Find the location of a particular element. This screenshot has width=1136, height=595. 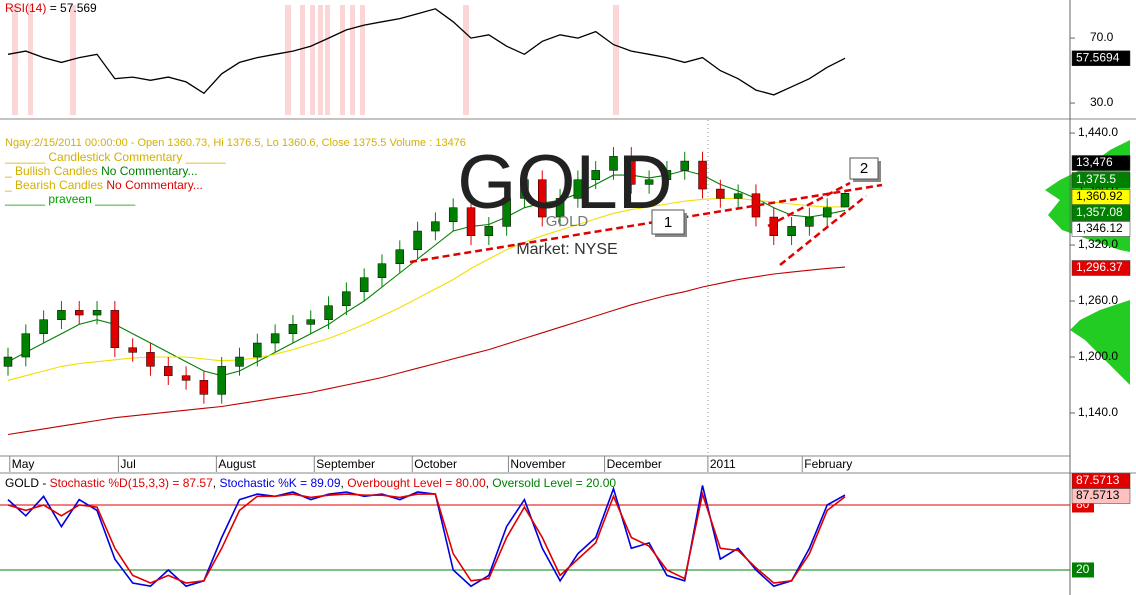

x-tick-label: December is located at coordinates (634, 464).